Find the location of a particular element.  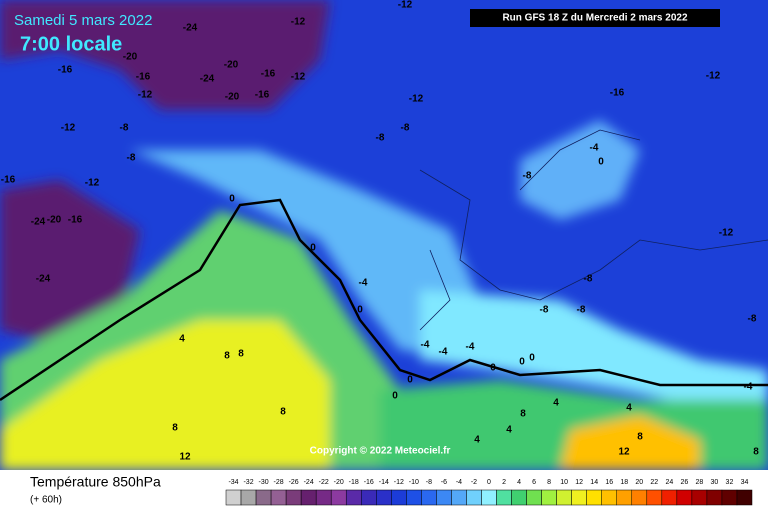

scale-tick-label: 22 is located at coordinates (654, 482).